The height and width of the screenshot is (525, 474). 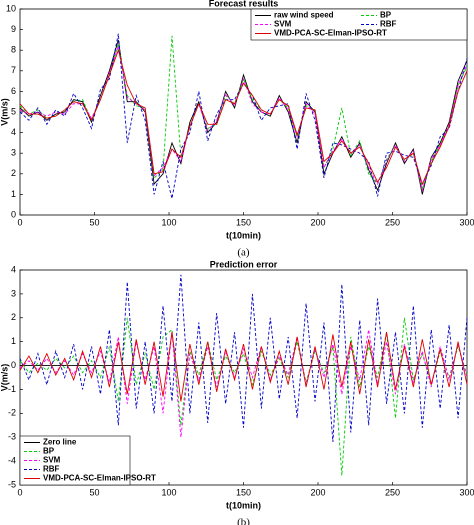 What do you see at coordinates (304, 15) in the screenshot?
I see `legend-label: raw wind speed` at bounding box center [304, 15].